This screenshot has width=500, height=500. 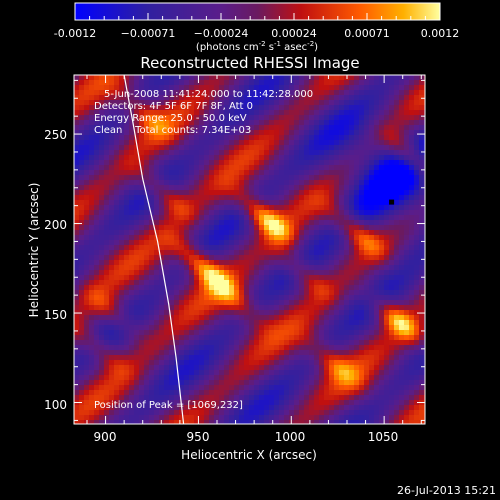 I want to click on colorbar-tick-label: -0.0012, so click(x=75, y=33).